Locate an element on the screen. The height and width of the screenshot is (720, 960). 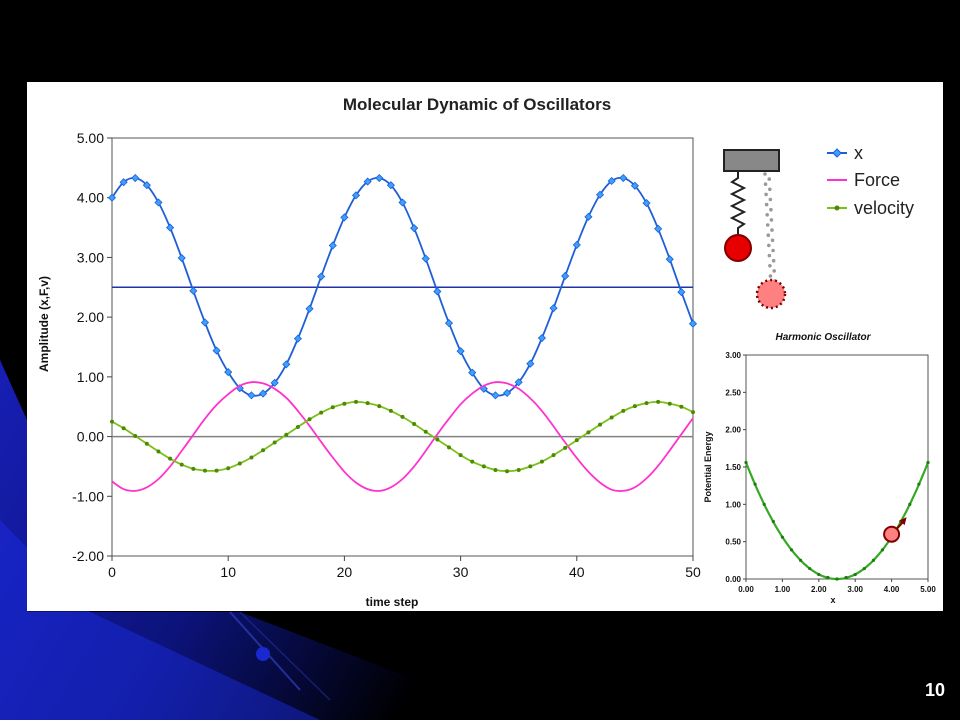
spring-coil is located at coordinates (738, 202).